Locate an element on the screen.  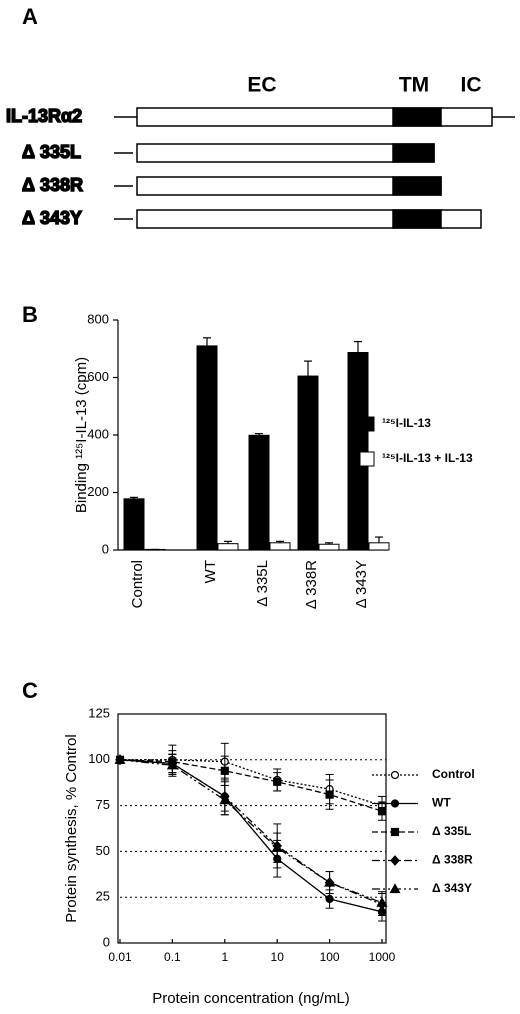
legend-label: ¹²⁵I-IL-13 is located at coordinates (406, 423).